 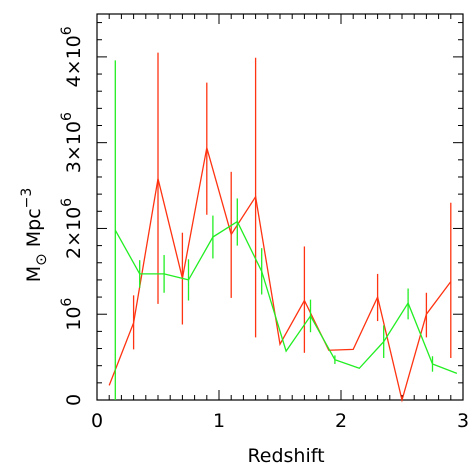 I want to click on y-axis-title-text: M⊙ Mpc−3, so click(x=34, y=235).